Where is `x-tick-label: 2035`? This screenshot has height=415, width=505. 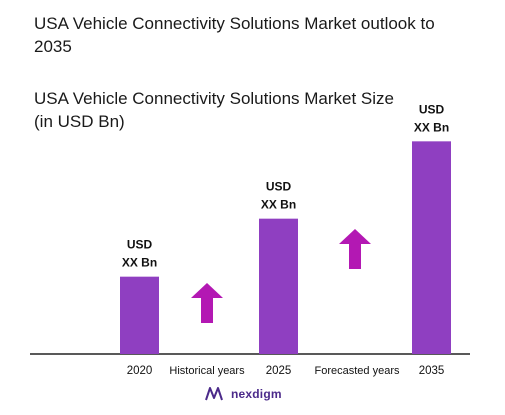 x-tick-label: 2035 is located at coordinates (432, 371).